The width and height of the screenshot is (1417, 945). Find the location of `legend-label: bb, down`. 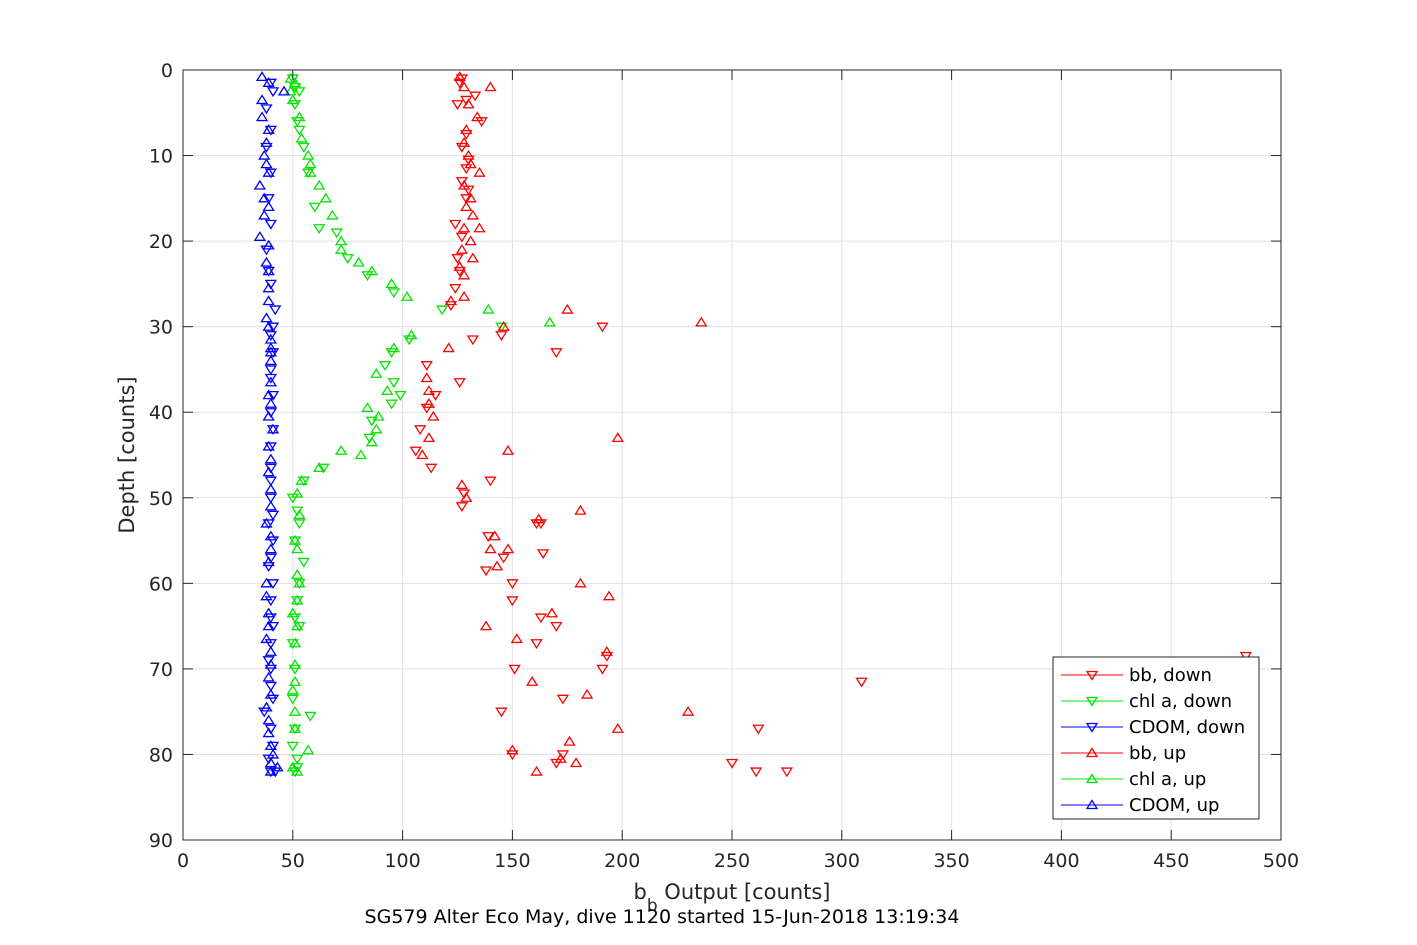

legend-label: bb, down is located at coordinates (1170, 675).